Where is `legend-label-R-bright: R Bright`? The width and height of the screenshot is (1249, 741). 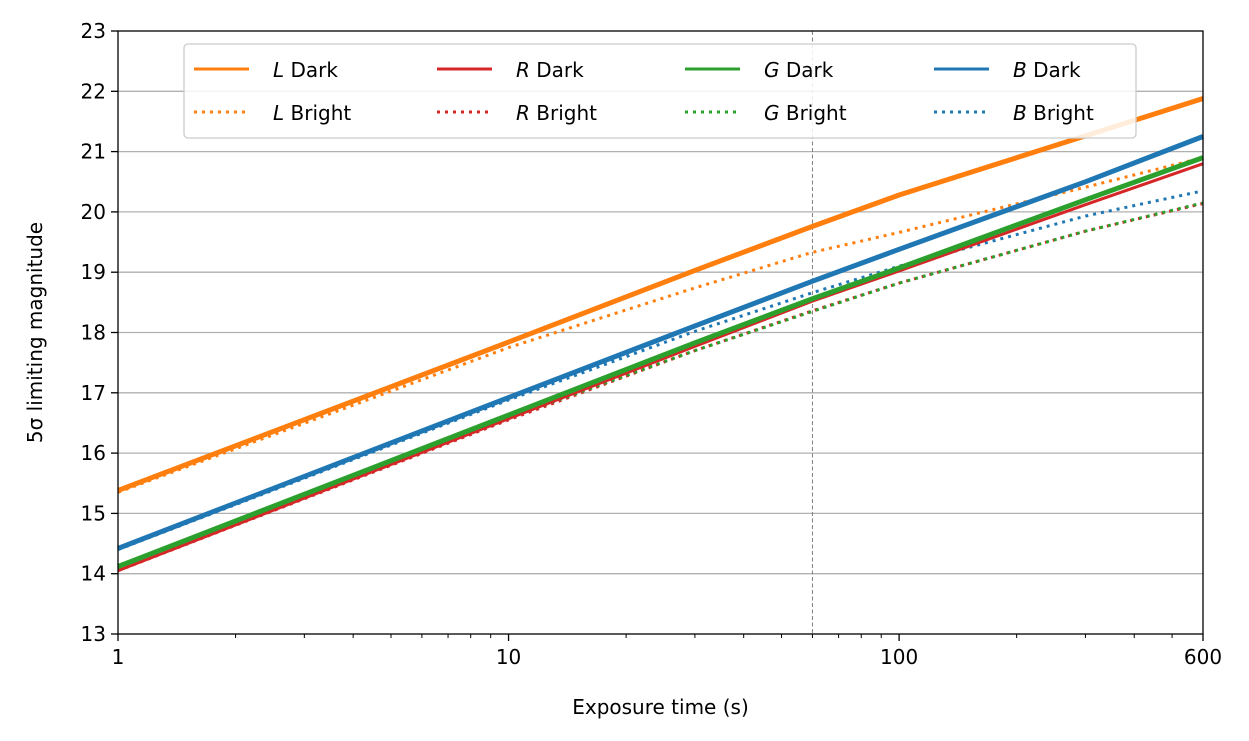
legend-label-R-bright: R Bright is located at coordinates (556, 113).